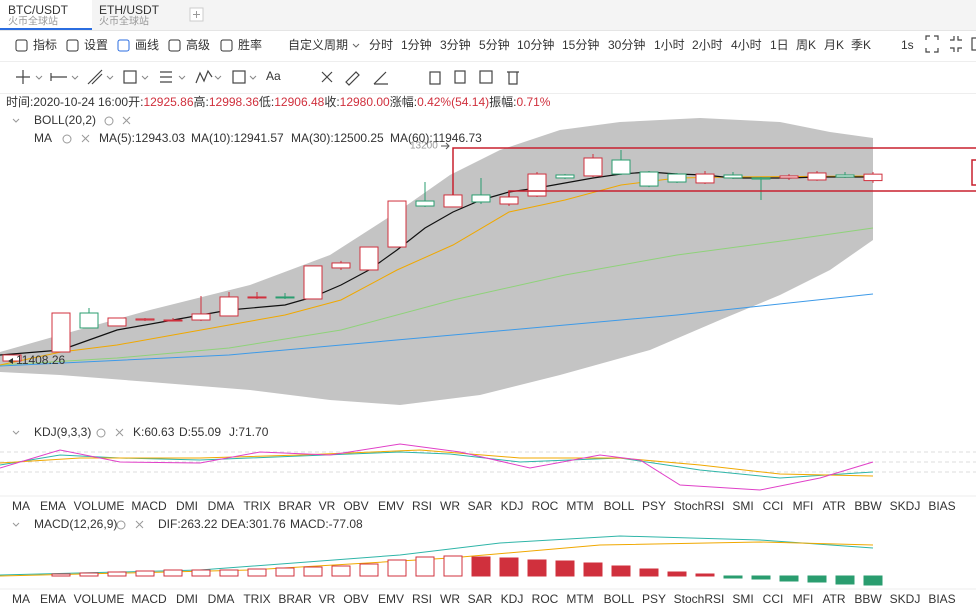 The height and width of the screenshot is (612, 976). I want to click on tool-button: 高级, so click(198, 44).